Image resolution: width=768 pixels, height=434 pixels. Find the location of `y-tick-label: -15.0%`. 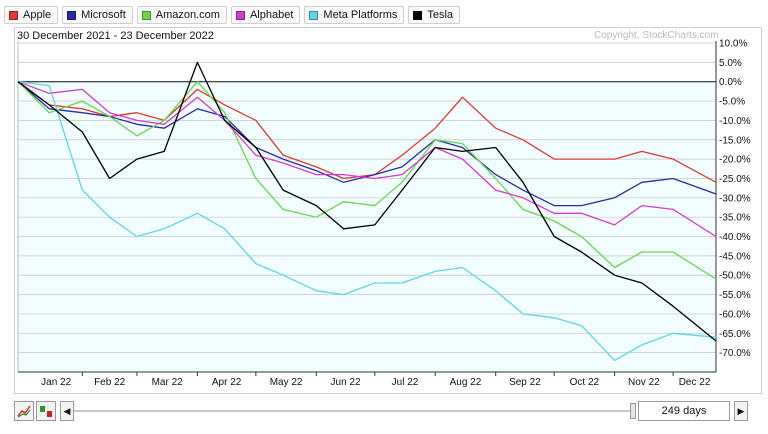

y-tick-label: -15.0% is located at coordinates (735, 140).